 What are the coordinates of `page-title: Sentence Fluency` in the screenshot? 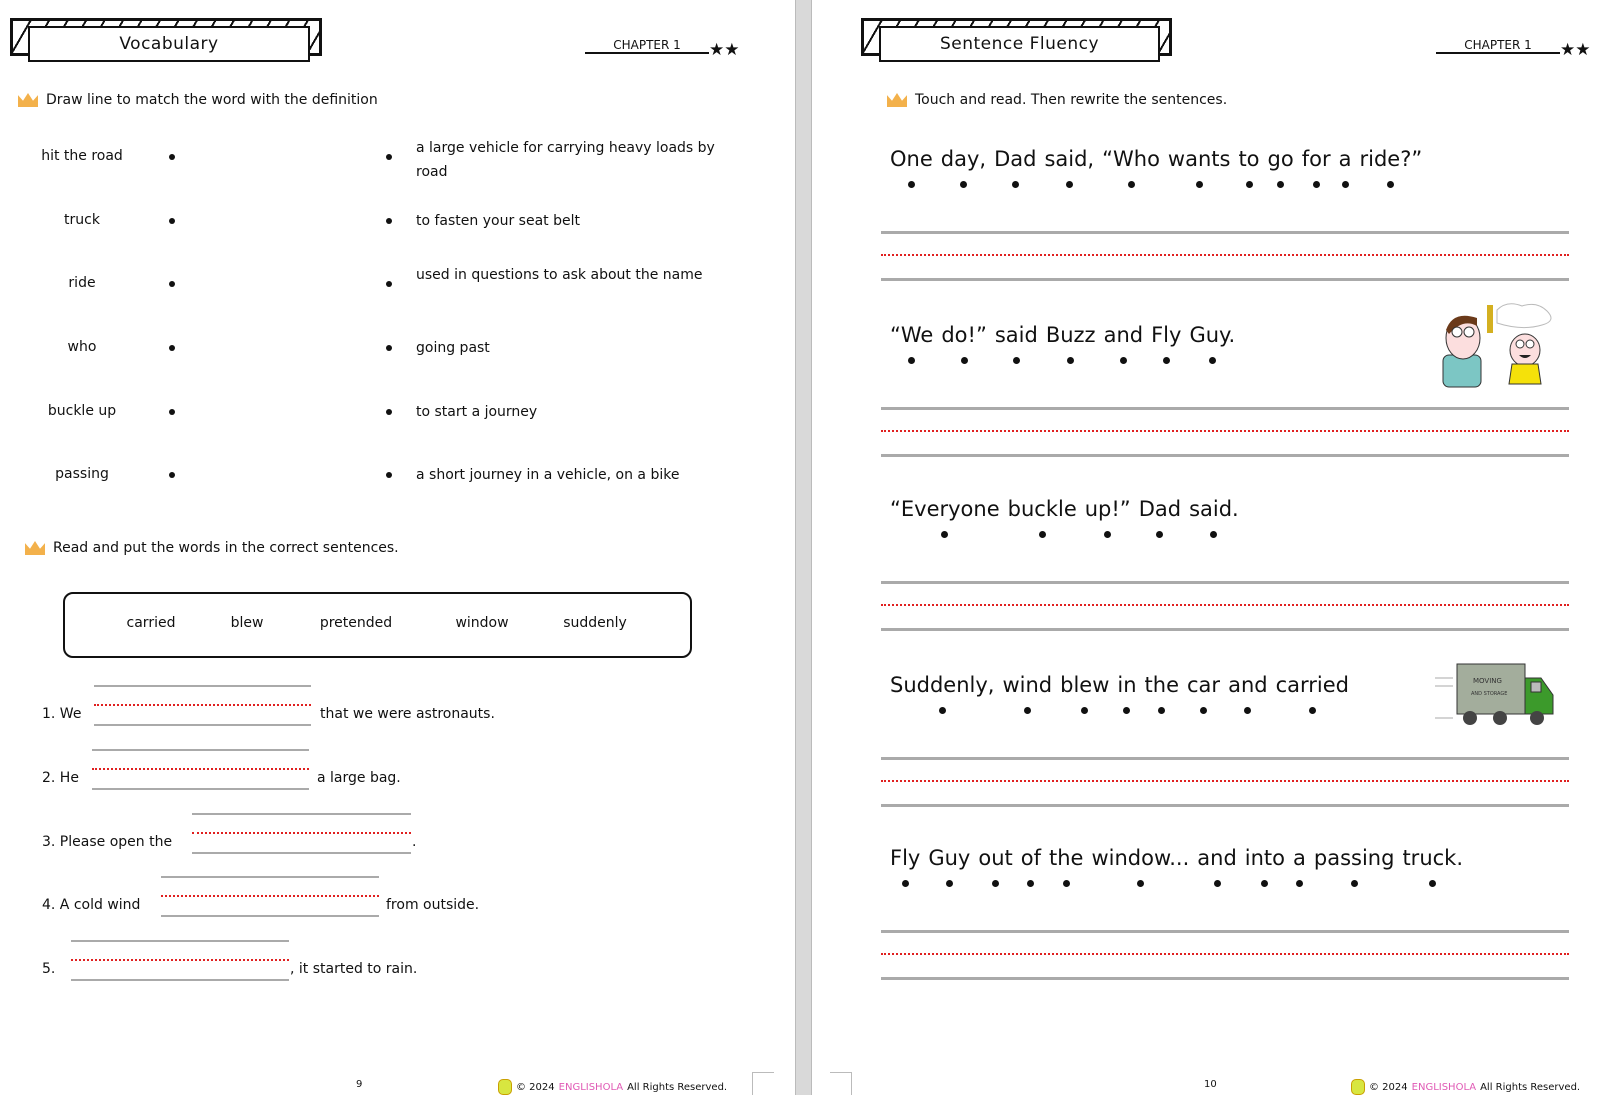 It's located at (1019, 44).